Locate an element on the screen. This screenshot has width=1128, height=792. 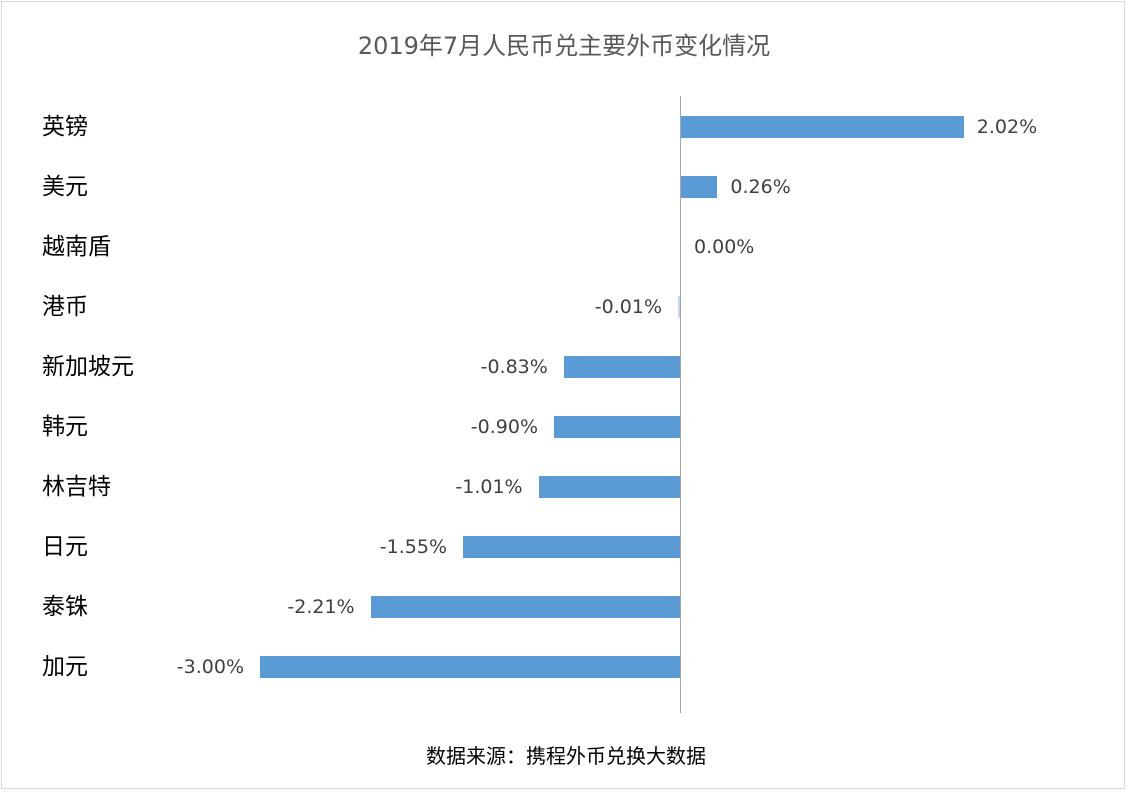
value-label: -2.21% is located at coordinates (321, 607).